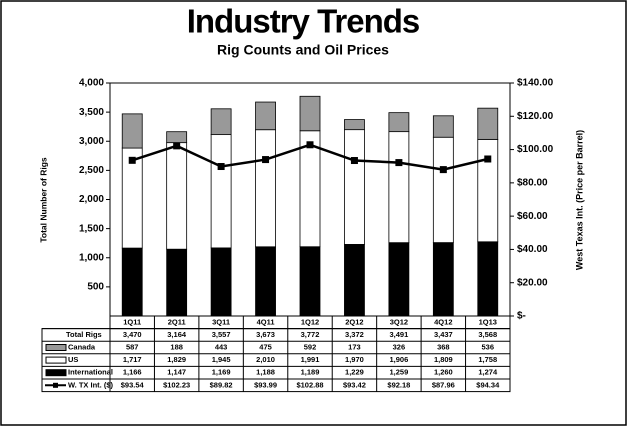  I want to click on legend-label: W. TX Int. ($), so click(90, 384).